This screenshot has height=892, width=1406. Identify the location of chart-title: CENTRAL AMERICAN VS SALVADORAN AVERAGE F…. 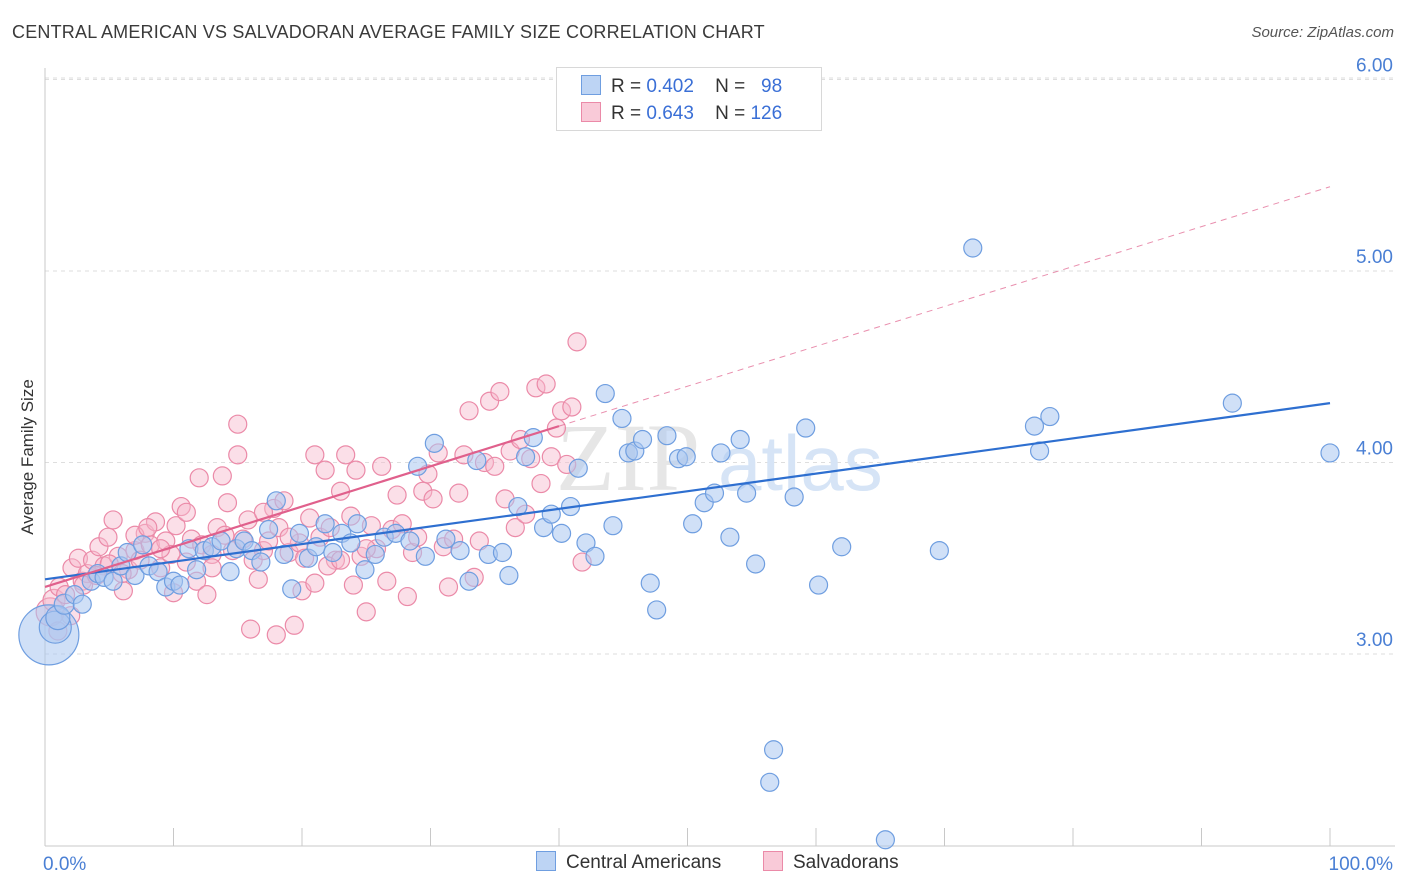
(388, 32).